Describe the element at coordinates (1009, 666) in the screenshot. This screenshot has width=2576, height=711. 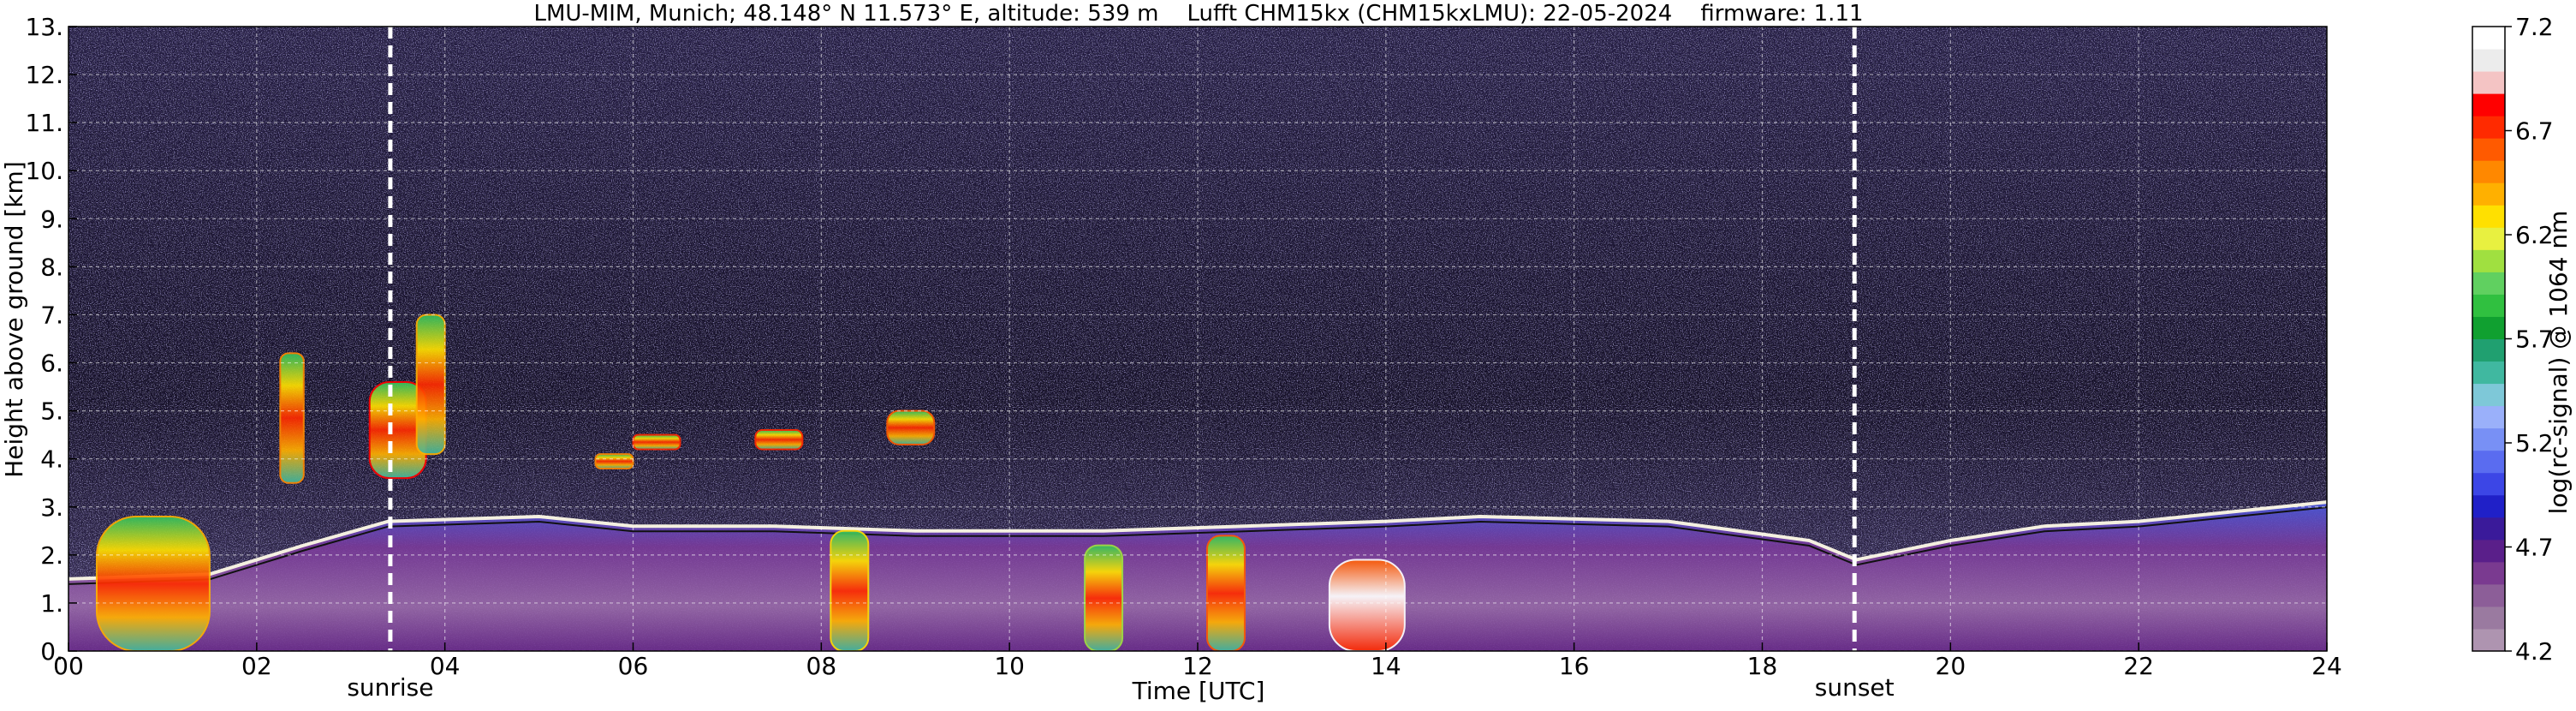
I see `x-tick-label: 10` at that location.